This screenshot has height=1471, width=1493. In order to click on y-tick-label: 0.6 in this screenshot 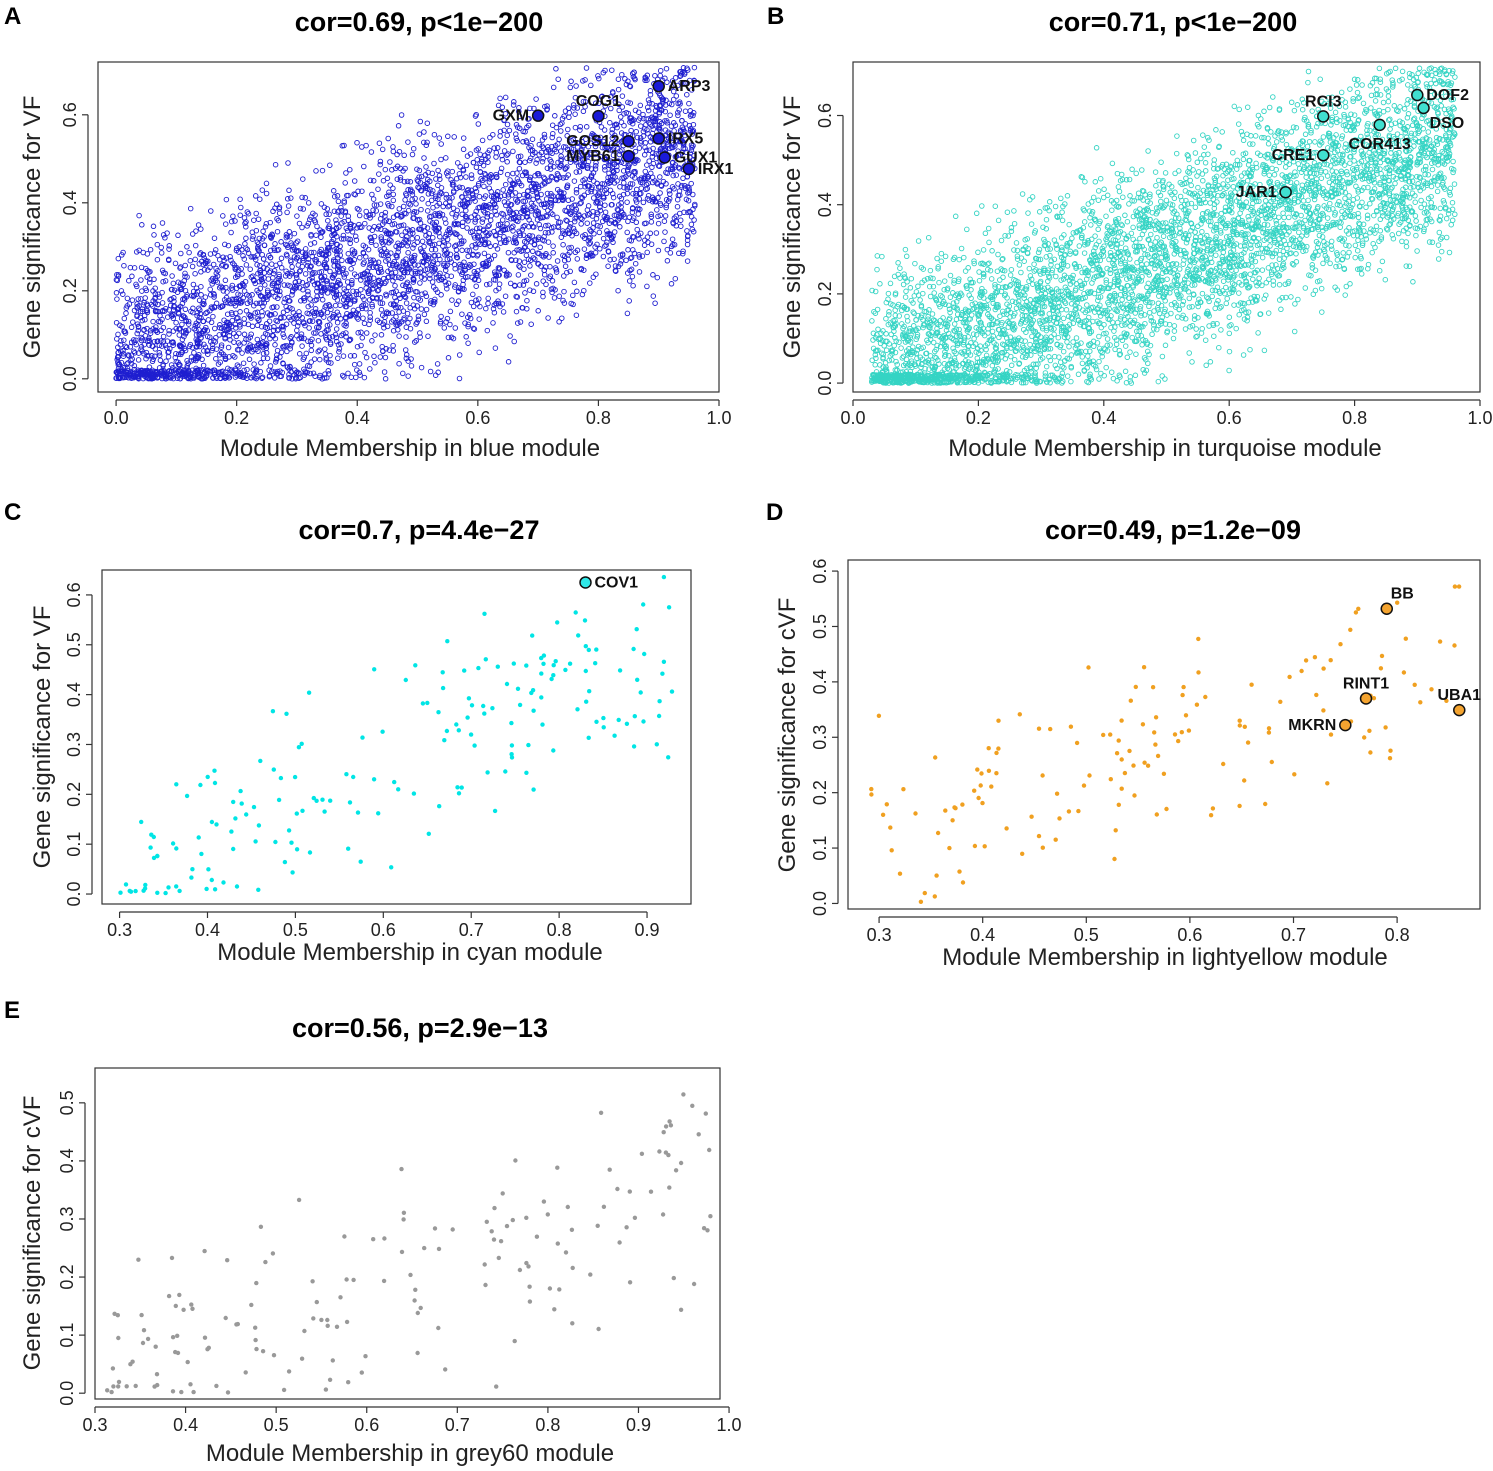, I will do `click(70, 114)`.